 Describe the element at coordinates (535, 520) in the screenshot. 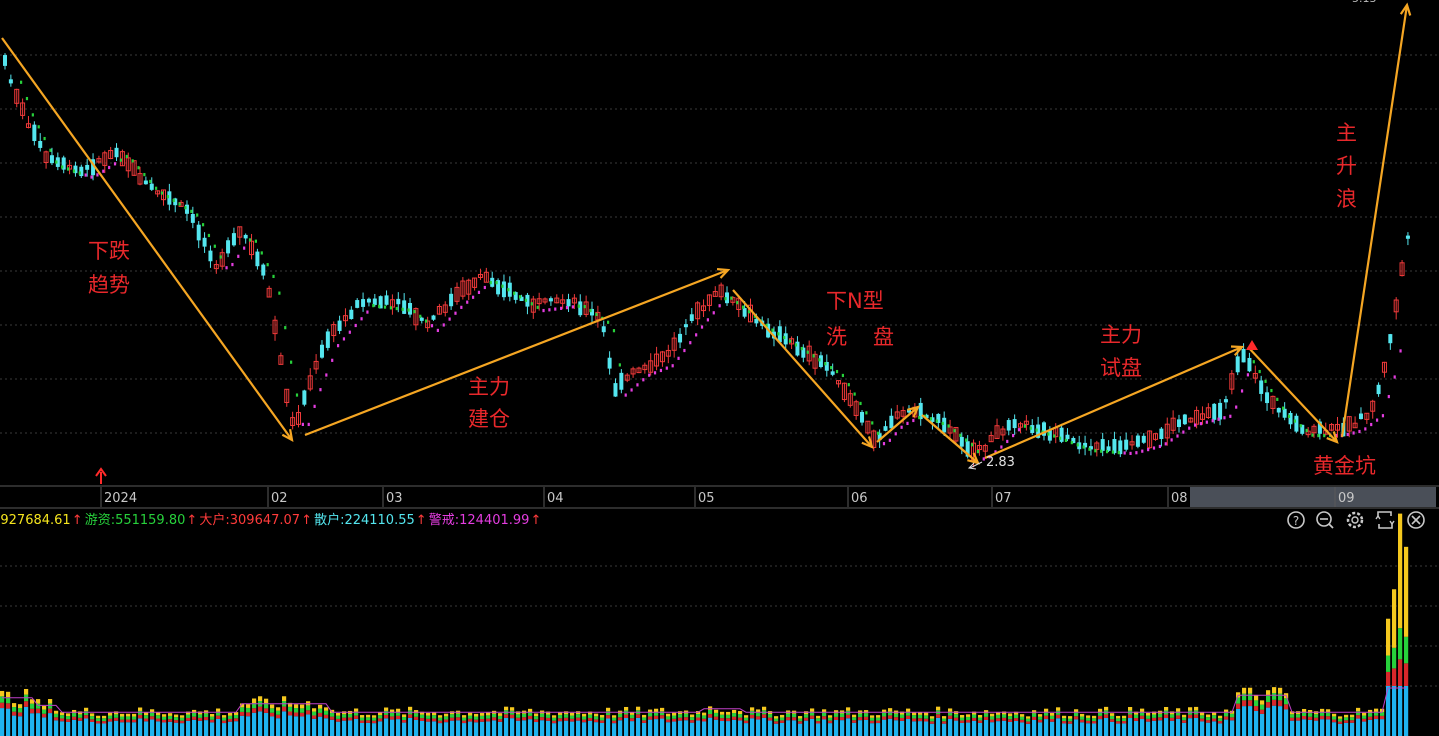

I see `legend-arrow: ↑` at that location.